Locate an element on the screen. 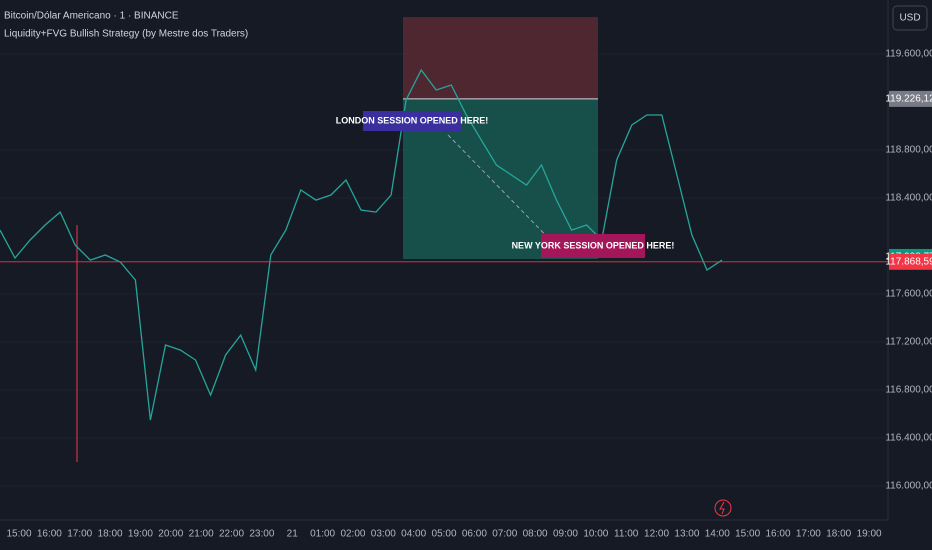  x-tick-label: 10:00 is located at coordinates (595, 534).